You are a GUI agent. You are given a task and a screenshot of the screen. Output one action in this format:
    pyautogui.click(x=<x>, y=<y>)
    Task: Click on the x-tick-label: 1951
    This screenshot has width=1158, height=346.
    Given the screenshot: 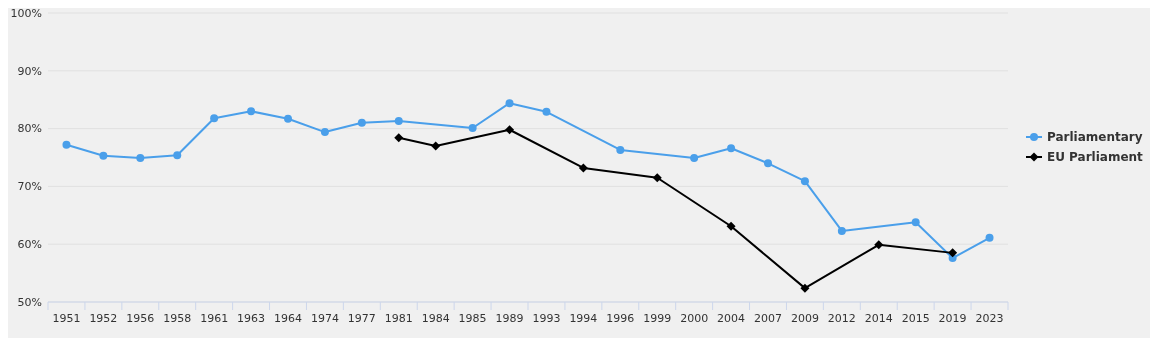 What is the action you would take?
    pyautogui.click(x=66, y=318)
    